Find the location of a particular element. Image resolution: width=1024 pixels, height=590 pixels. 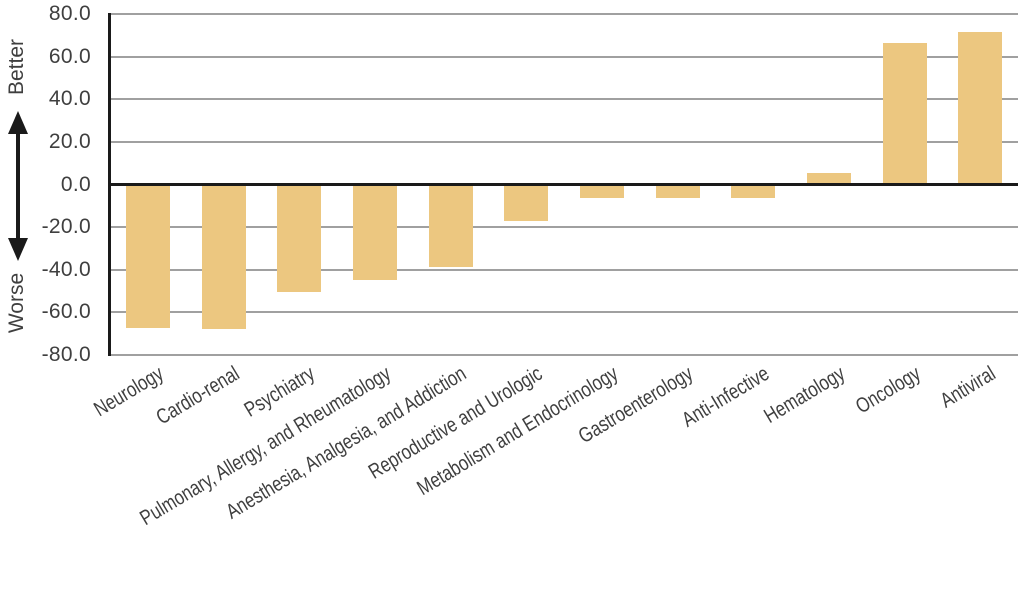

x-axis-label: Anti-Infective is located at coordinates (725, 397).